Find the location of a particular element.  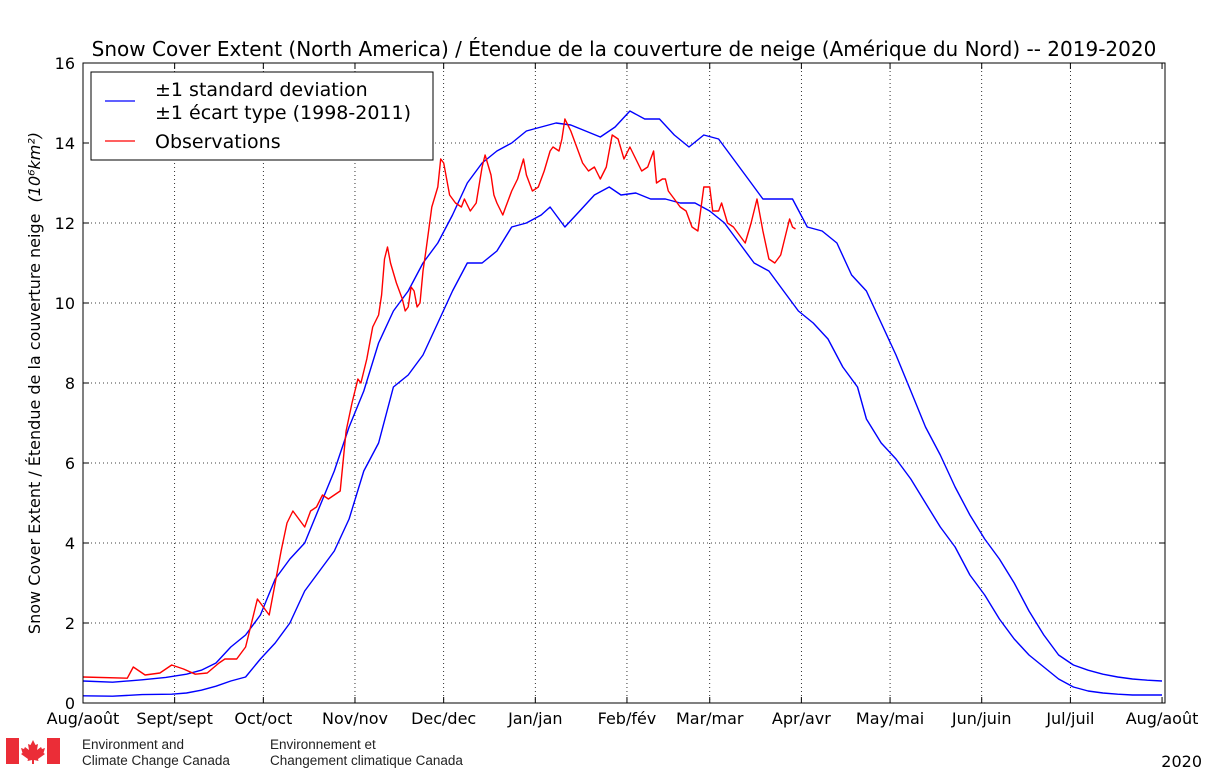

legend-box is located at coordinates (262, 116).